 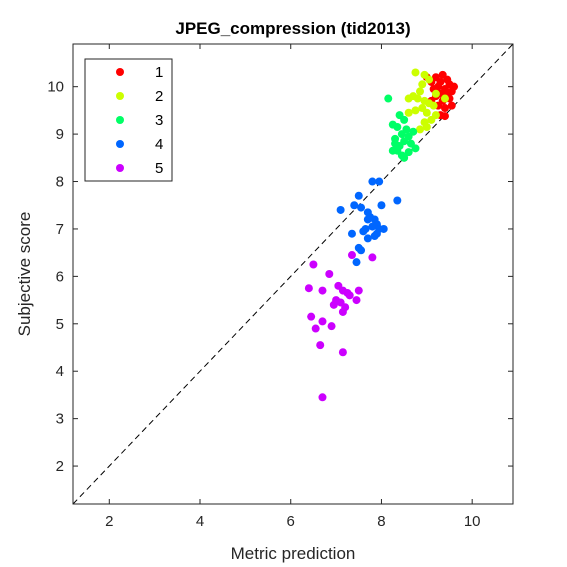 What do you see at coordinates (60, 134) in the screenshot?
I see `y-tick-label: 9` at bounding box center [60, 134].